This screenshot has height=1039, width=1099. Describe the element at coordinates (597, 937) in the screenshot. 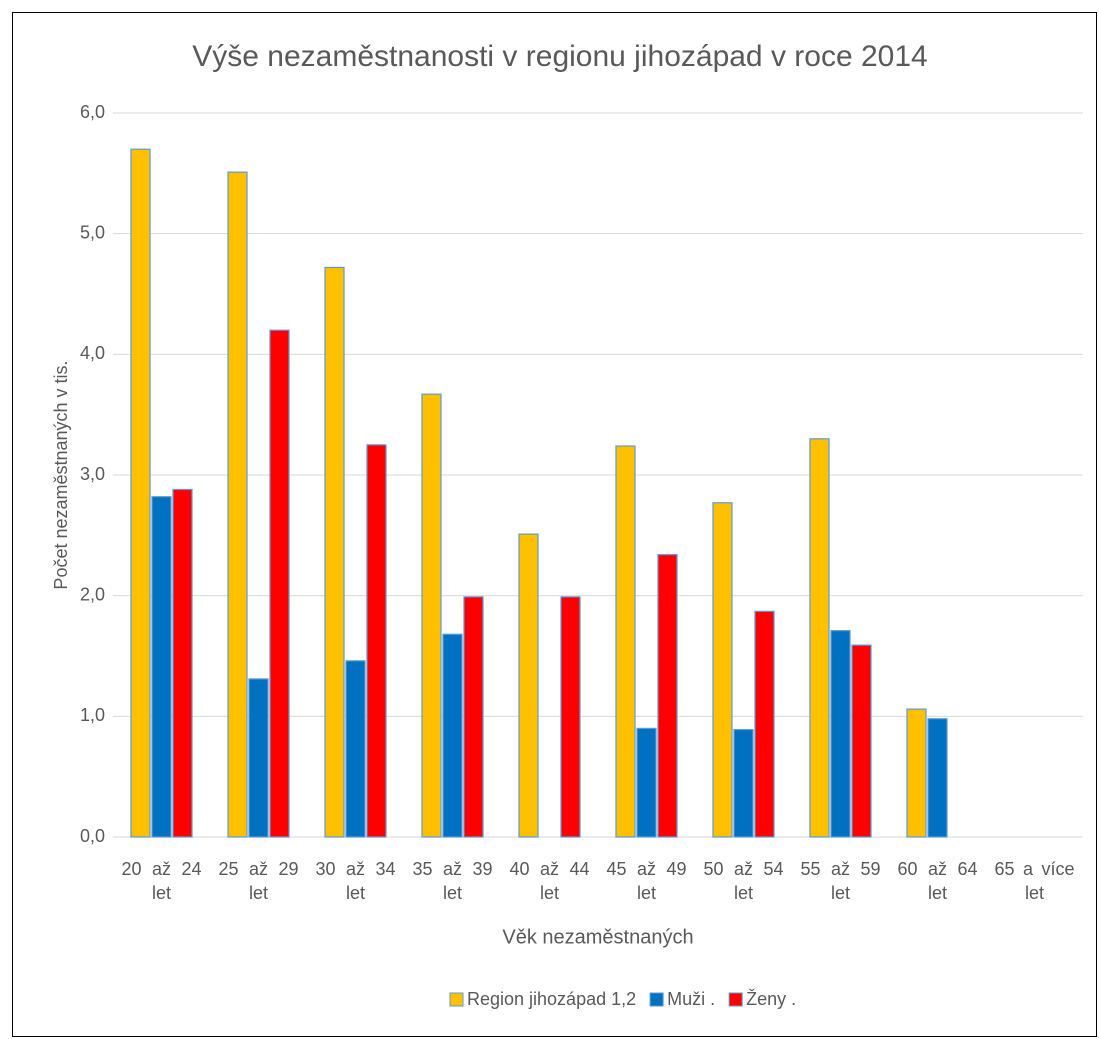

I see `x-axis-label: Věk nezaměstnaných` at that location.